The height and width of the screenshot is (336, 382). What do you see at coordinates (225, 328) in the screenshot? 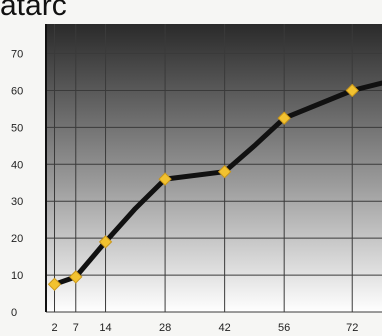
I see `x-tick-label-4: 42` at bounding box center [225, 328].